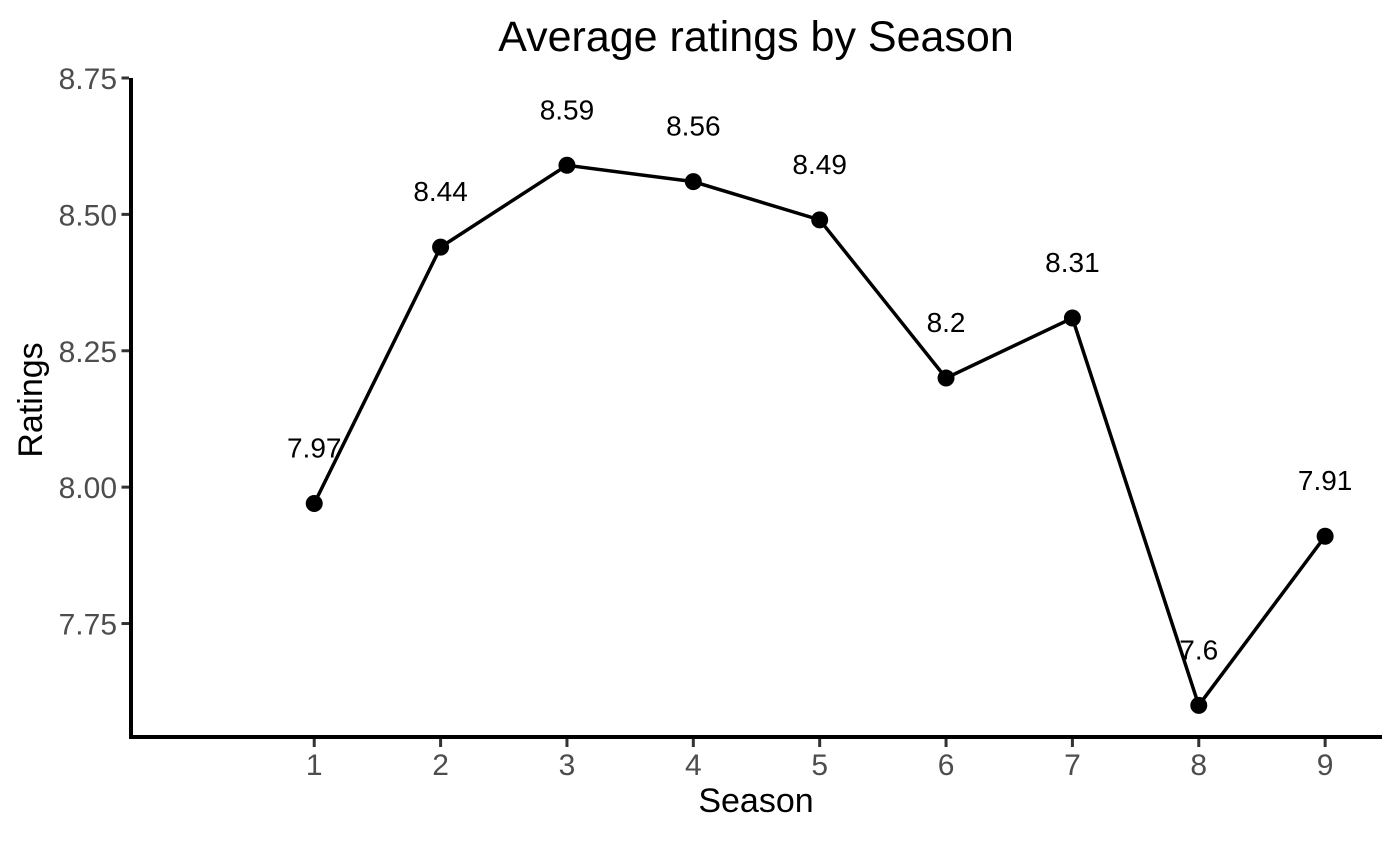 The image size is (1400, 845). I want to click on y-tick-label-8.25: 8.25, so click(88, 352).